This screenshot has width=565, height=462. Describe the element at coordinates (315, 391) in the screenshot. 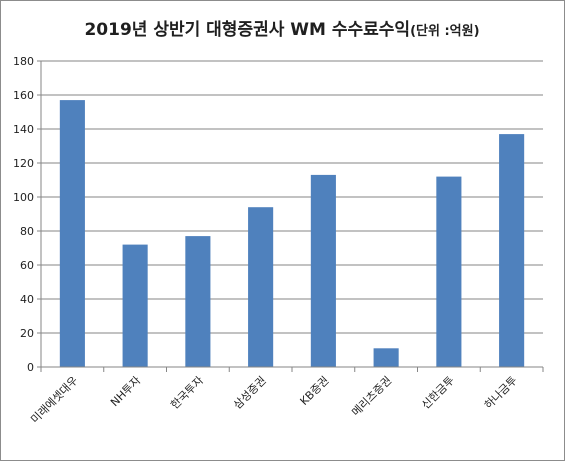

I see `x-tick-label: KB증권` at that location.